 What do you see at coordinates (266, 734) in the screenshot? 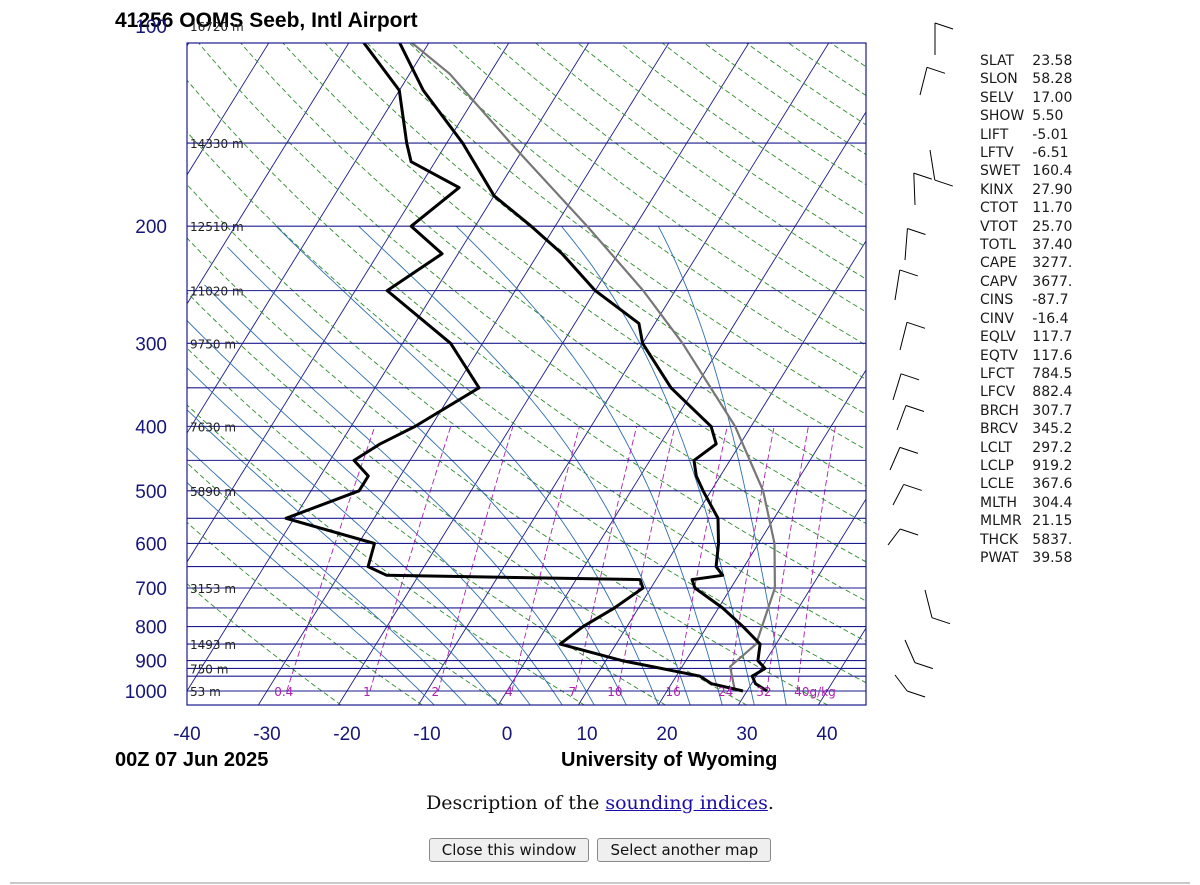
I see `x-tick-label: -30` at bounding box center [266, 734].